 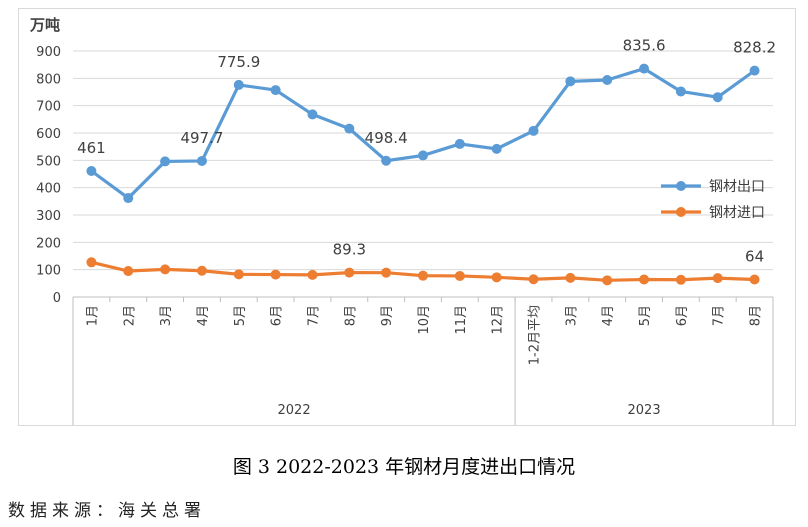 I want to click on data-label: 461, so click(x=91, y=148).